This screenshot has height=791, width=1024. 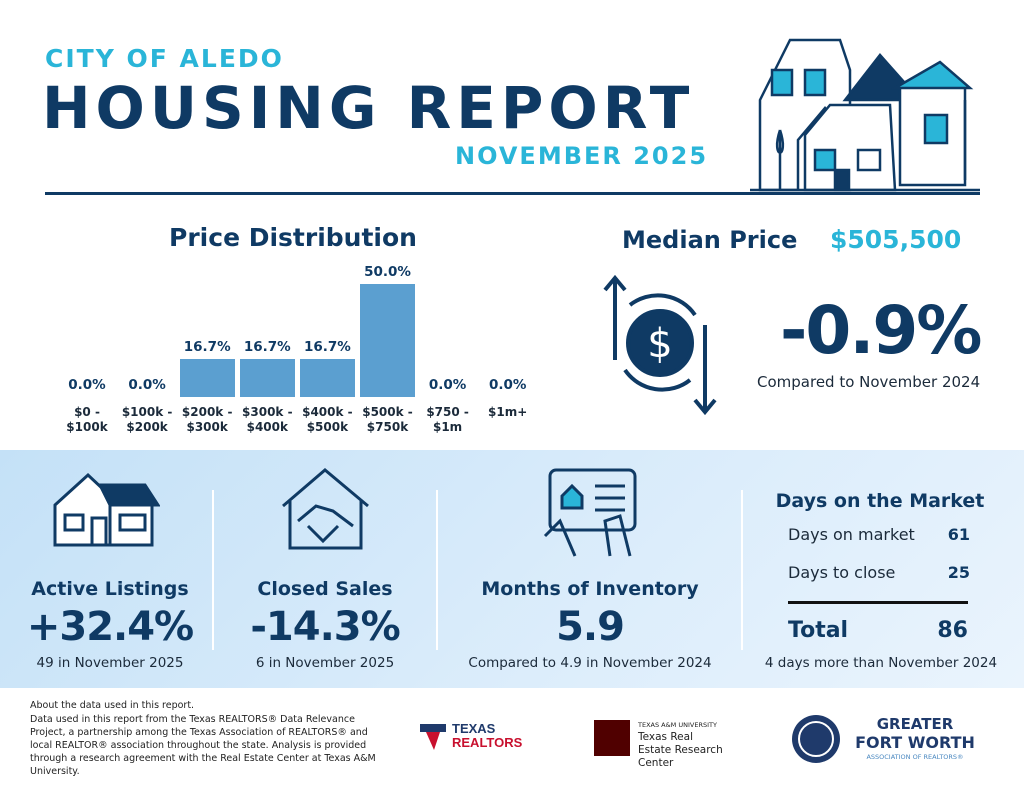 What do you see at coordinates (915, 757) in the screenshot?
I see `gfw-line3: ASSOCIATION OF REALTORS®` at bounding box center [915, 757].